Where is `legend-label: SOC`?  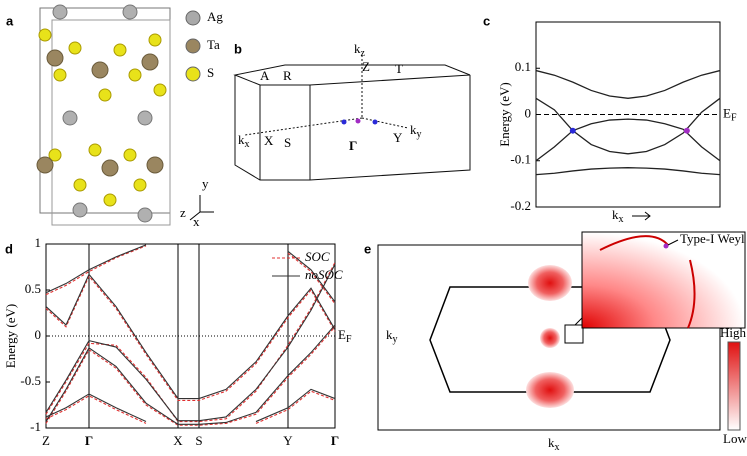 legend-label: SOC is located at coordinates (317, 256).